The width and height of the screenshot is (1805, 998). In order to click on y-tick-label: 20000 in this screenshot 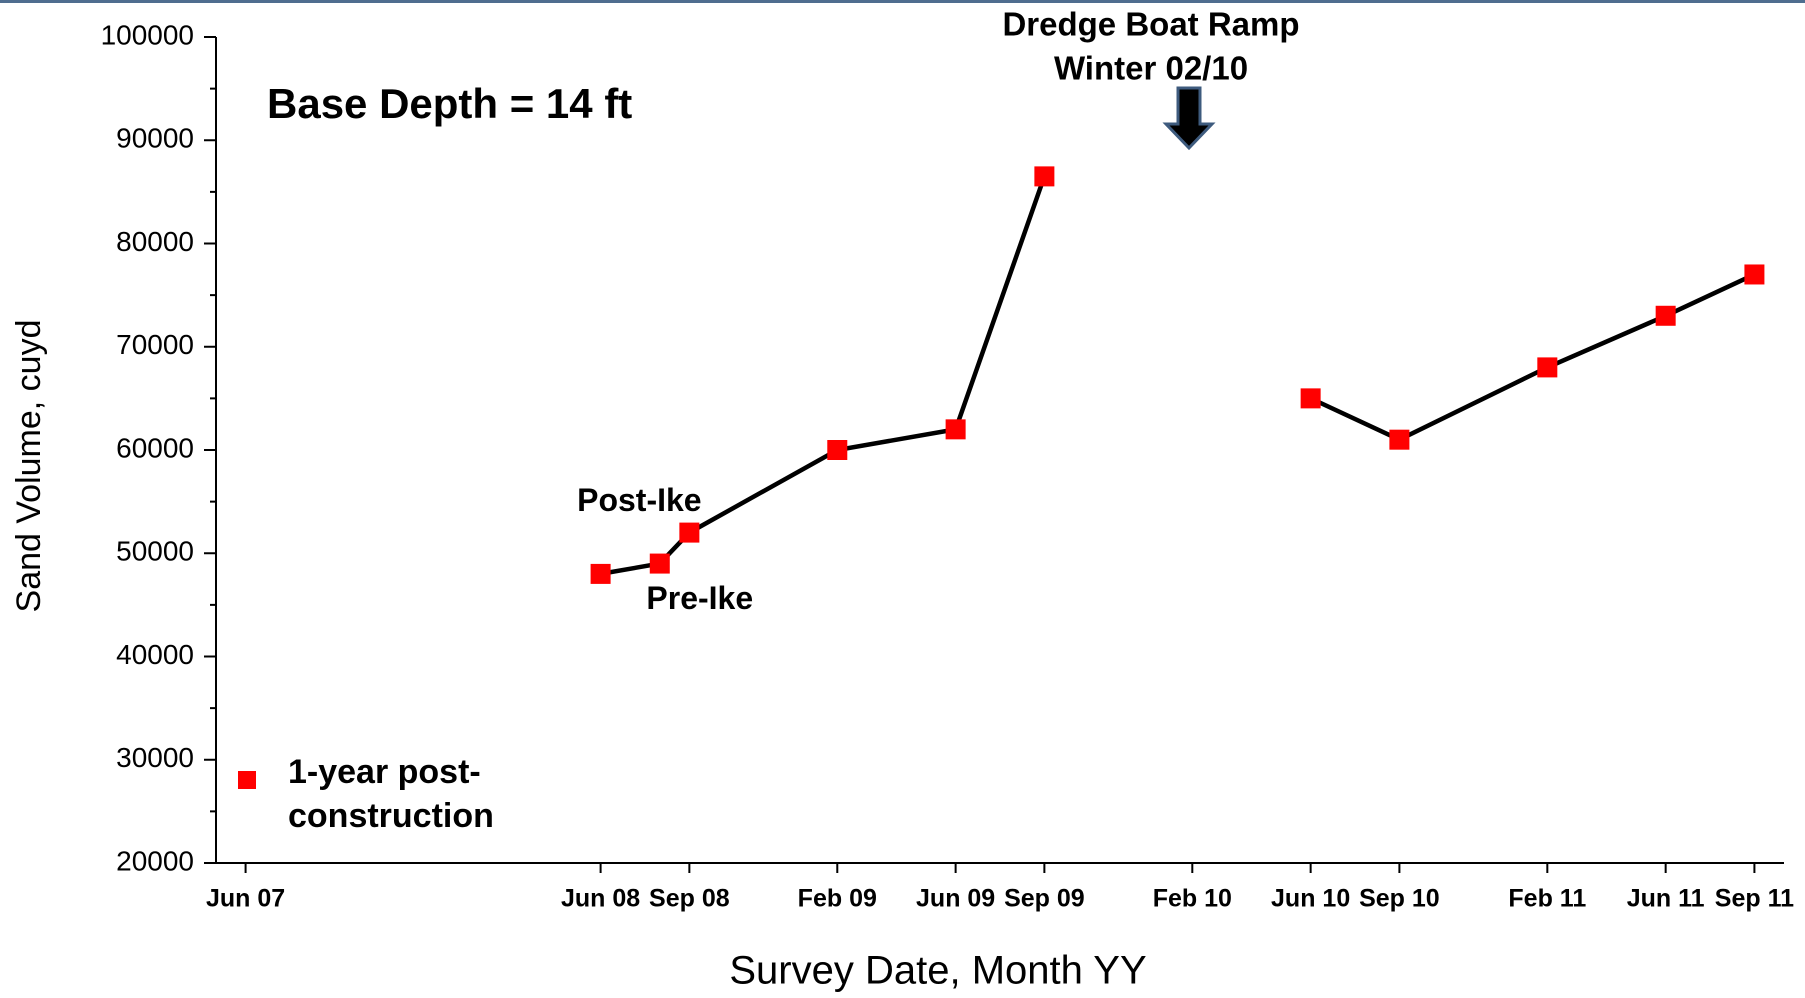, I will do `click(155, 860)`.